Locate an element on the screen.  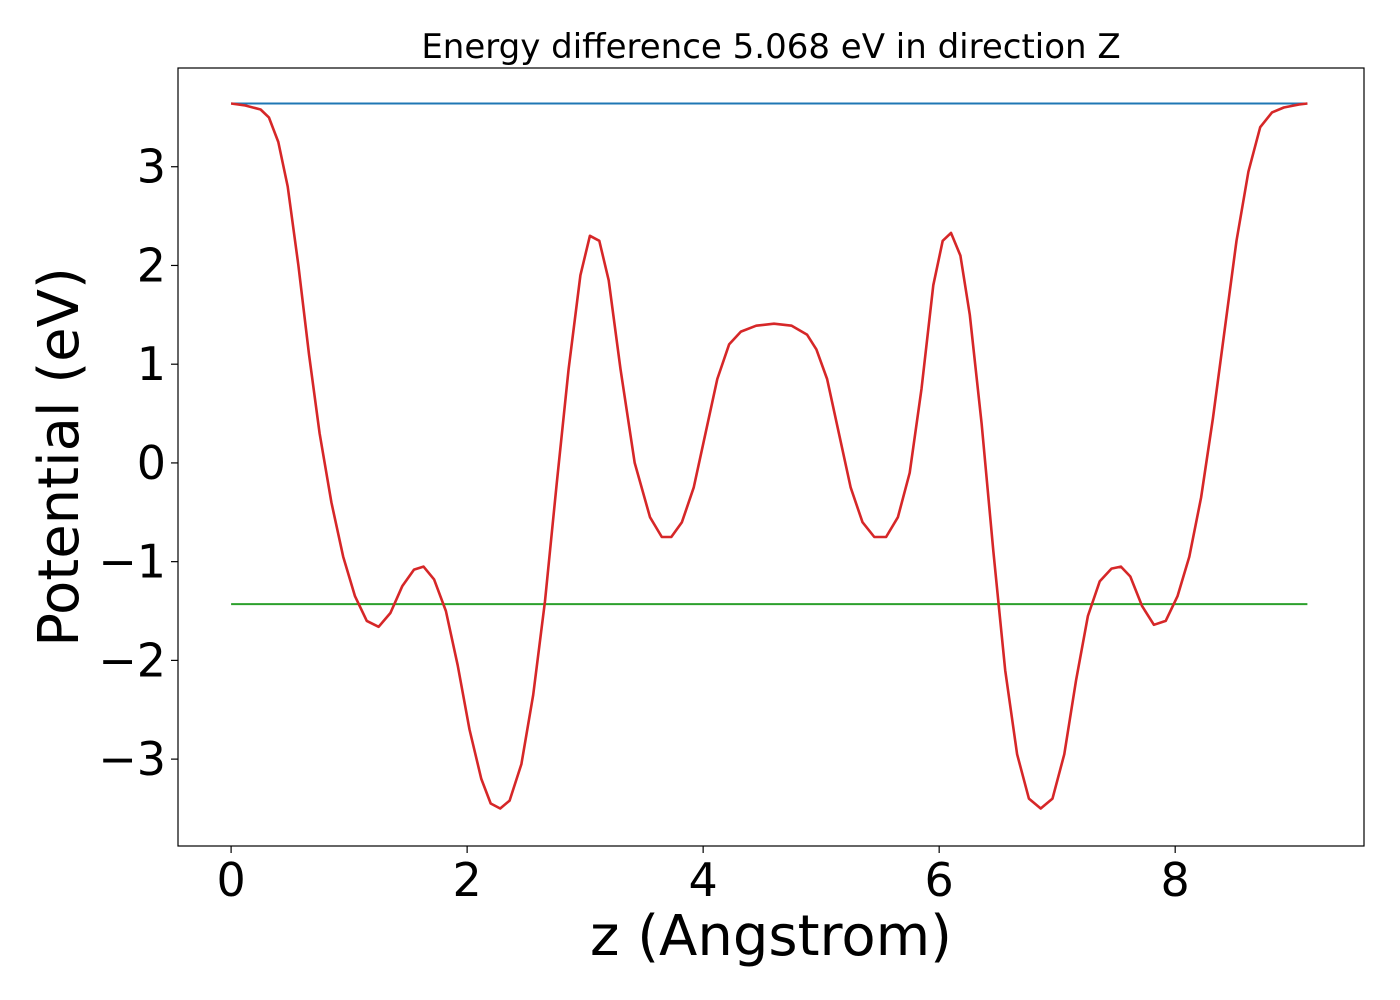
x-tick-label: 2 is located at coordinates (466, 880).